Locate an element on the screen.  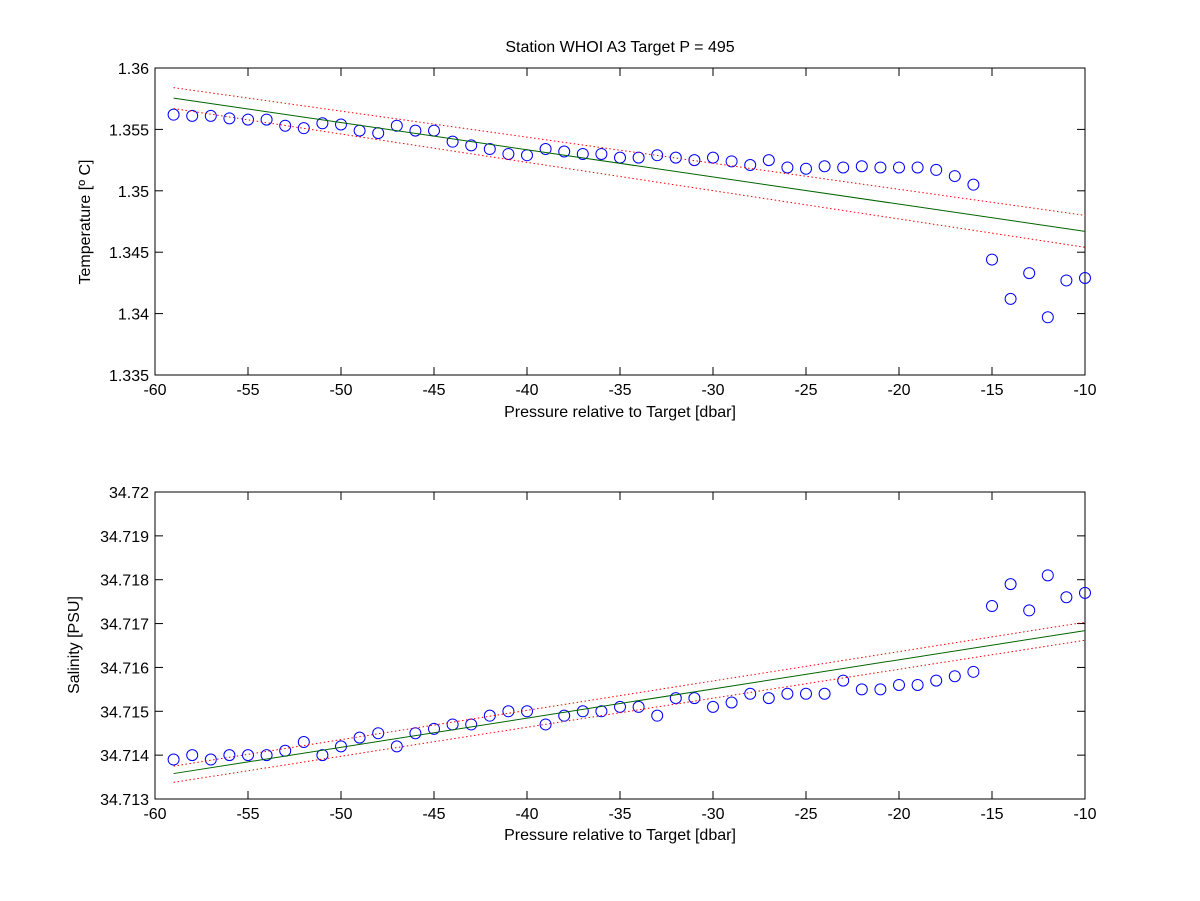
y-tick-label: 34.716 is located at coordinates (124, 668).